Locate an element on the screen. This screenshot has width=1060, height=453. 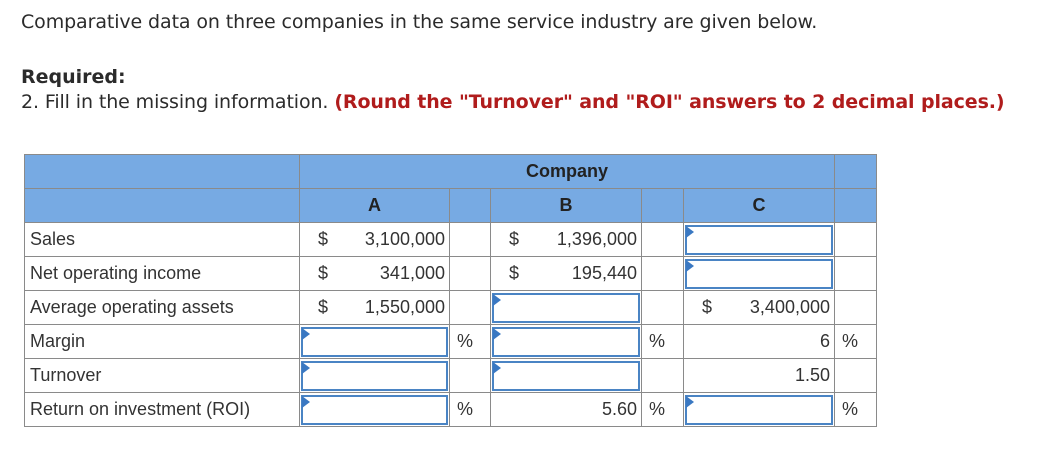
value: 341,000 is located at coordinates (412, 273).